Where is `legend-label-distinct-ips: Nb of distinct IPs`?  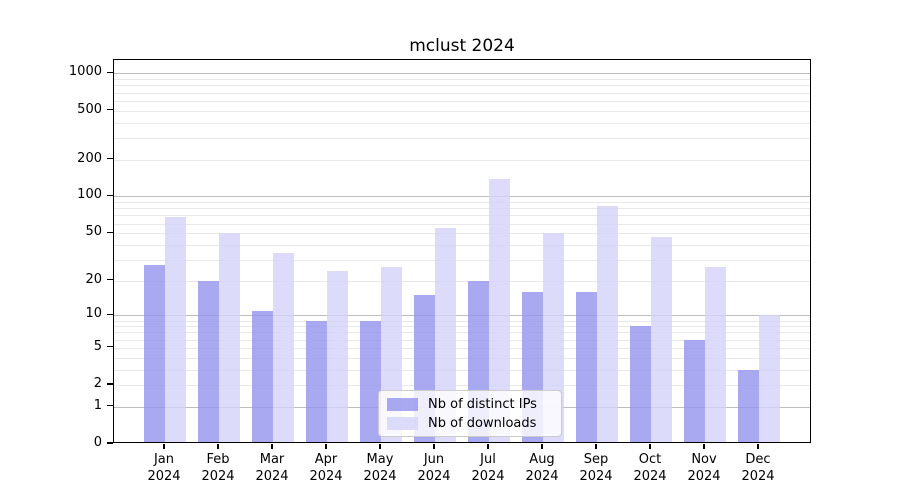 legend-label-distinct-ips: Nb of distinct IPs is located at coordinates (482, 404).